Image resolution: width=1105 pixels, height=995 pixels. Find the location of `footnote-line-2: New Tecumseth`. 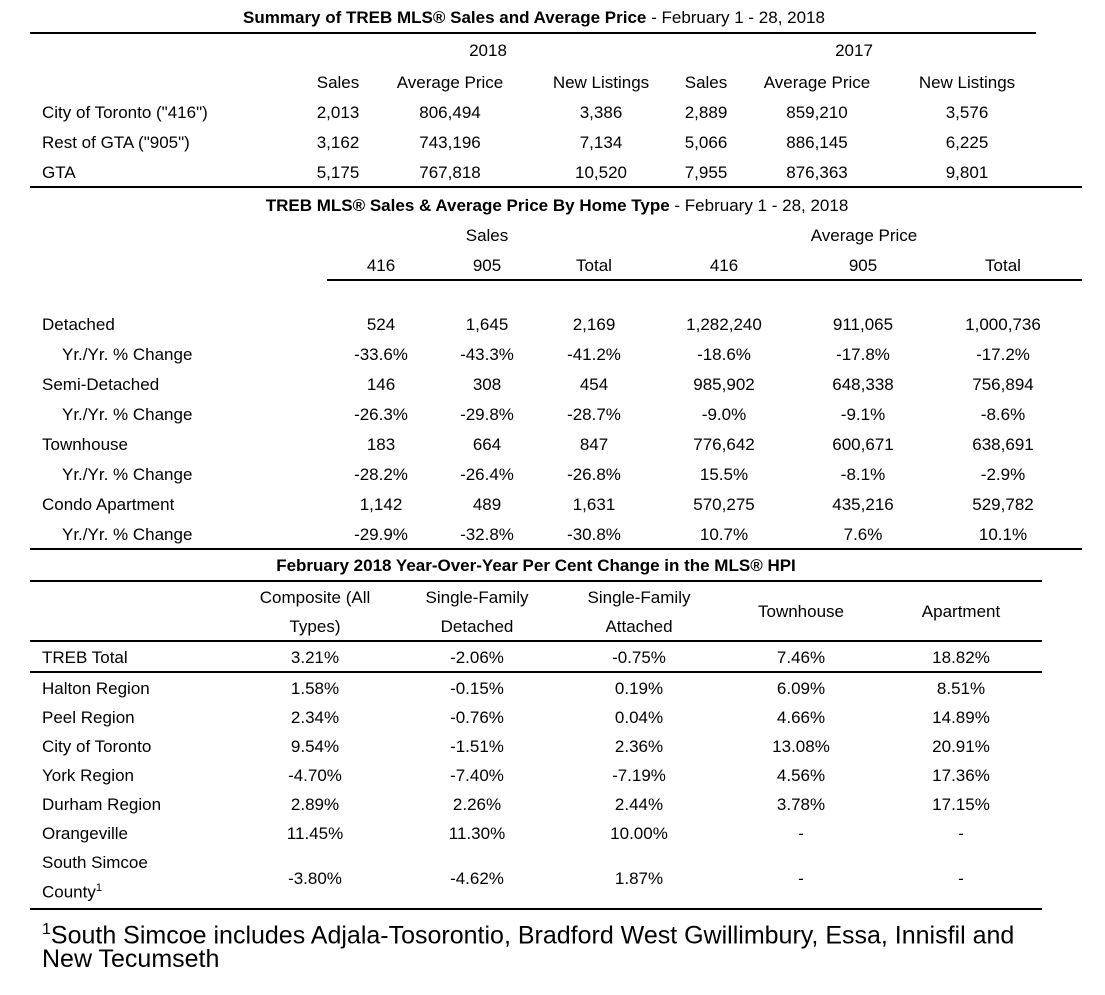

footnote-line-2: New Tecumseth is located at coordinates (131, 959).